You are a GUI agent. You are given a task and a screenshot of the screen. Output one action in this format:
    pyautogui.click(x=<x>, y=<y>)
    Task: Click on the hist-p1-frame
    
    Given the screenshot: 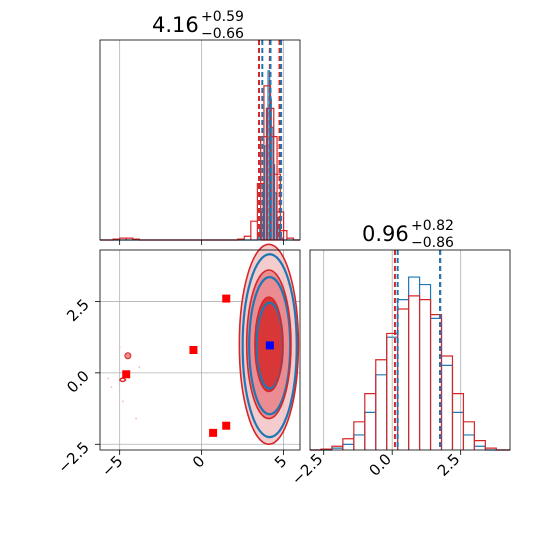 What is the action you would take?
    pyautogui.click(x=410, y=350)
    